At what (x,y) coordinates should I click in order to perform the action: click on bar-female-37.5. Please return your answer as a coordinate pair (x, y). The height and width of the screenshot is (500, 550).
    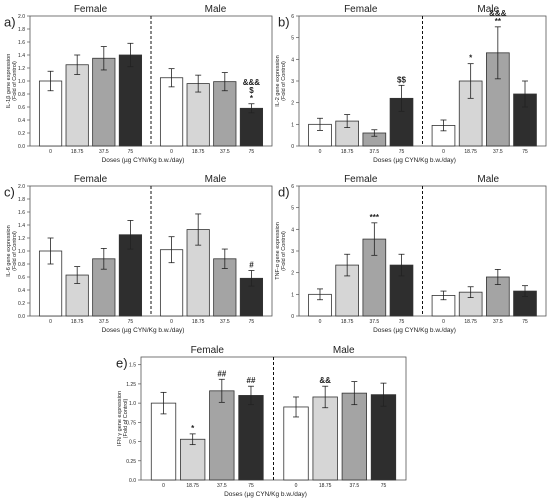
    Looking at the image, I should click on (104, 102).